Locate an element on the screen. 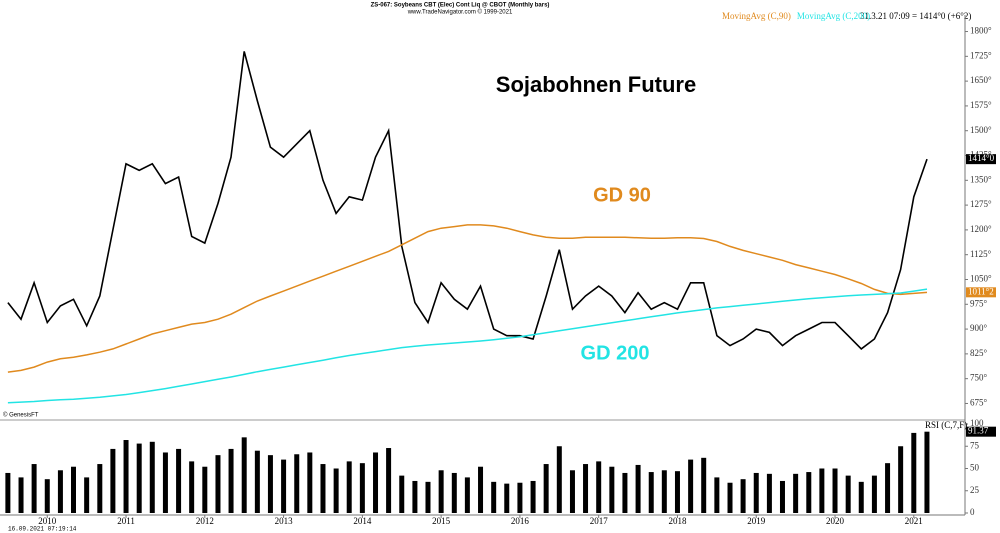 The width and height of the screenshot is (1000, 533). y-tick-label: 25 is located at coordinates (975, 490).